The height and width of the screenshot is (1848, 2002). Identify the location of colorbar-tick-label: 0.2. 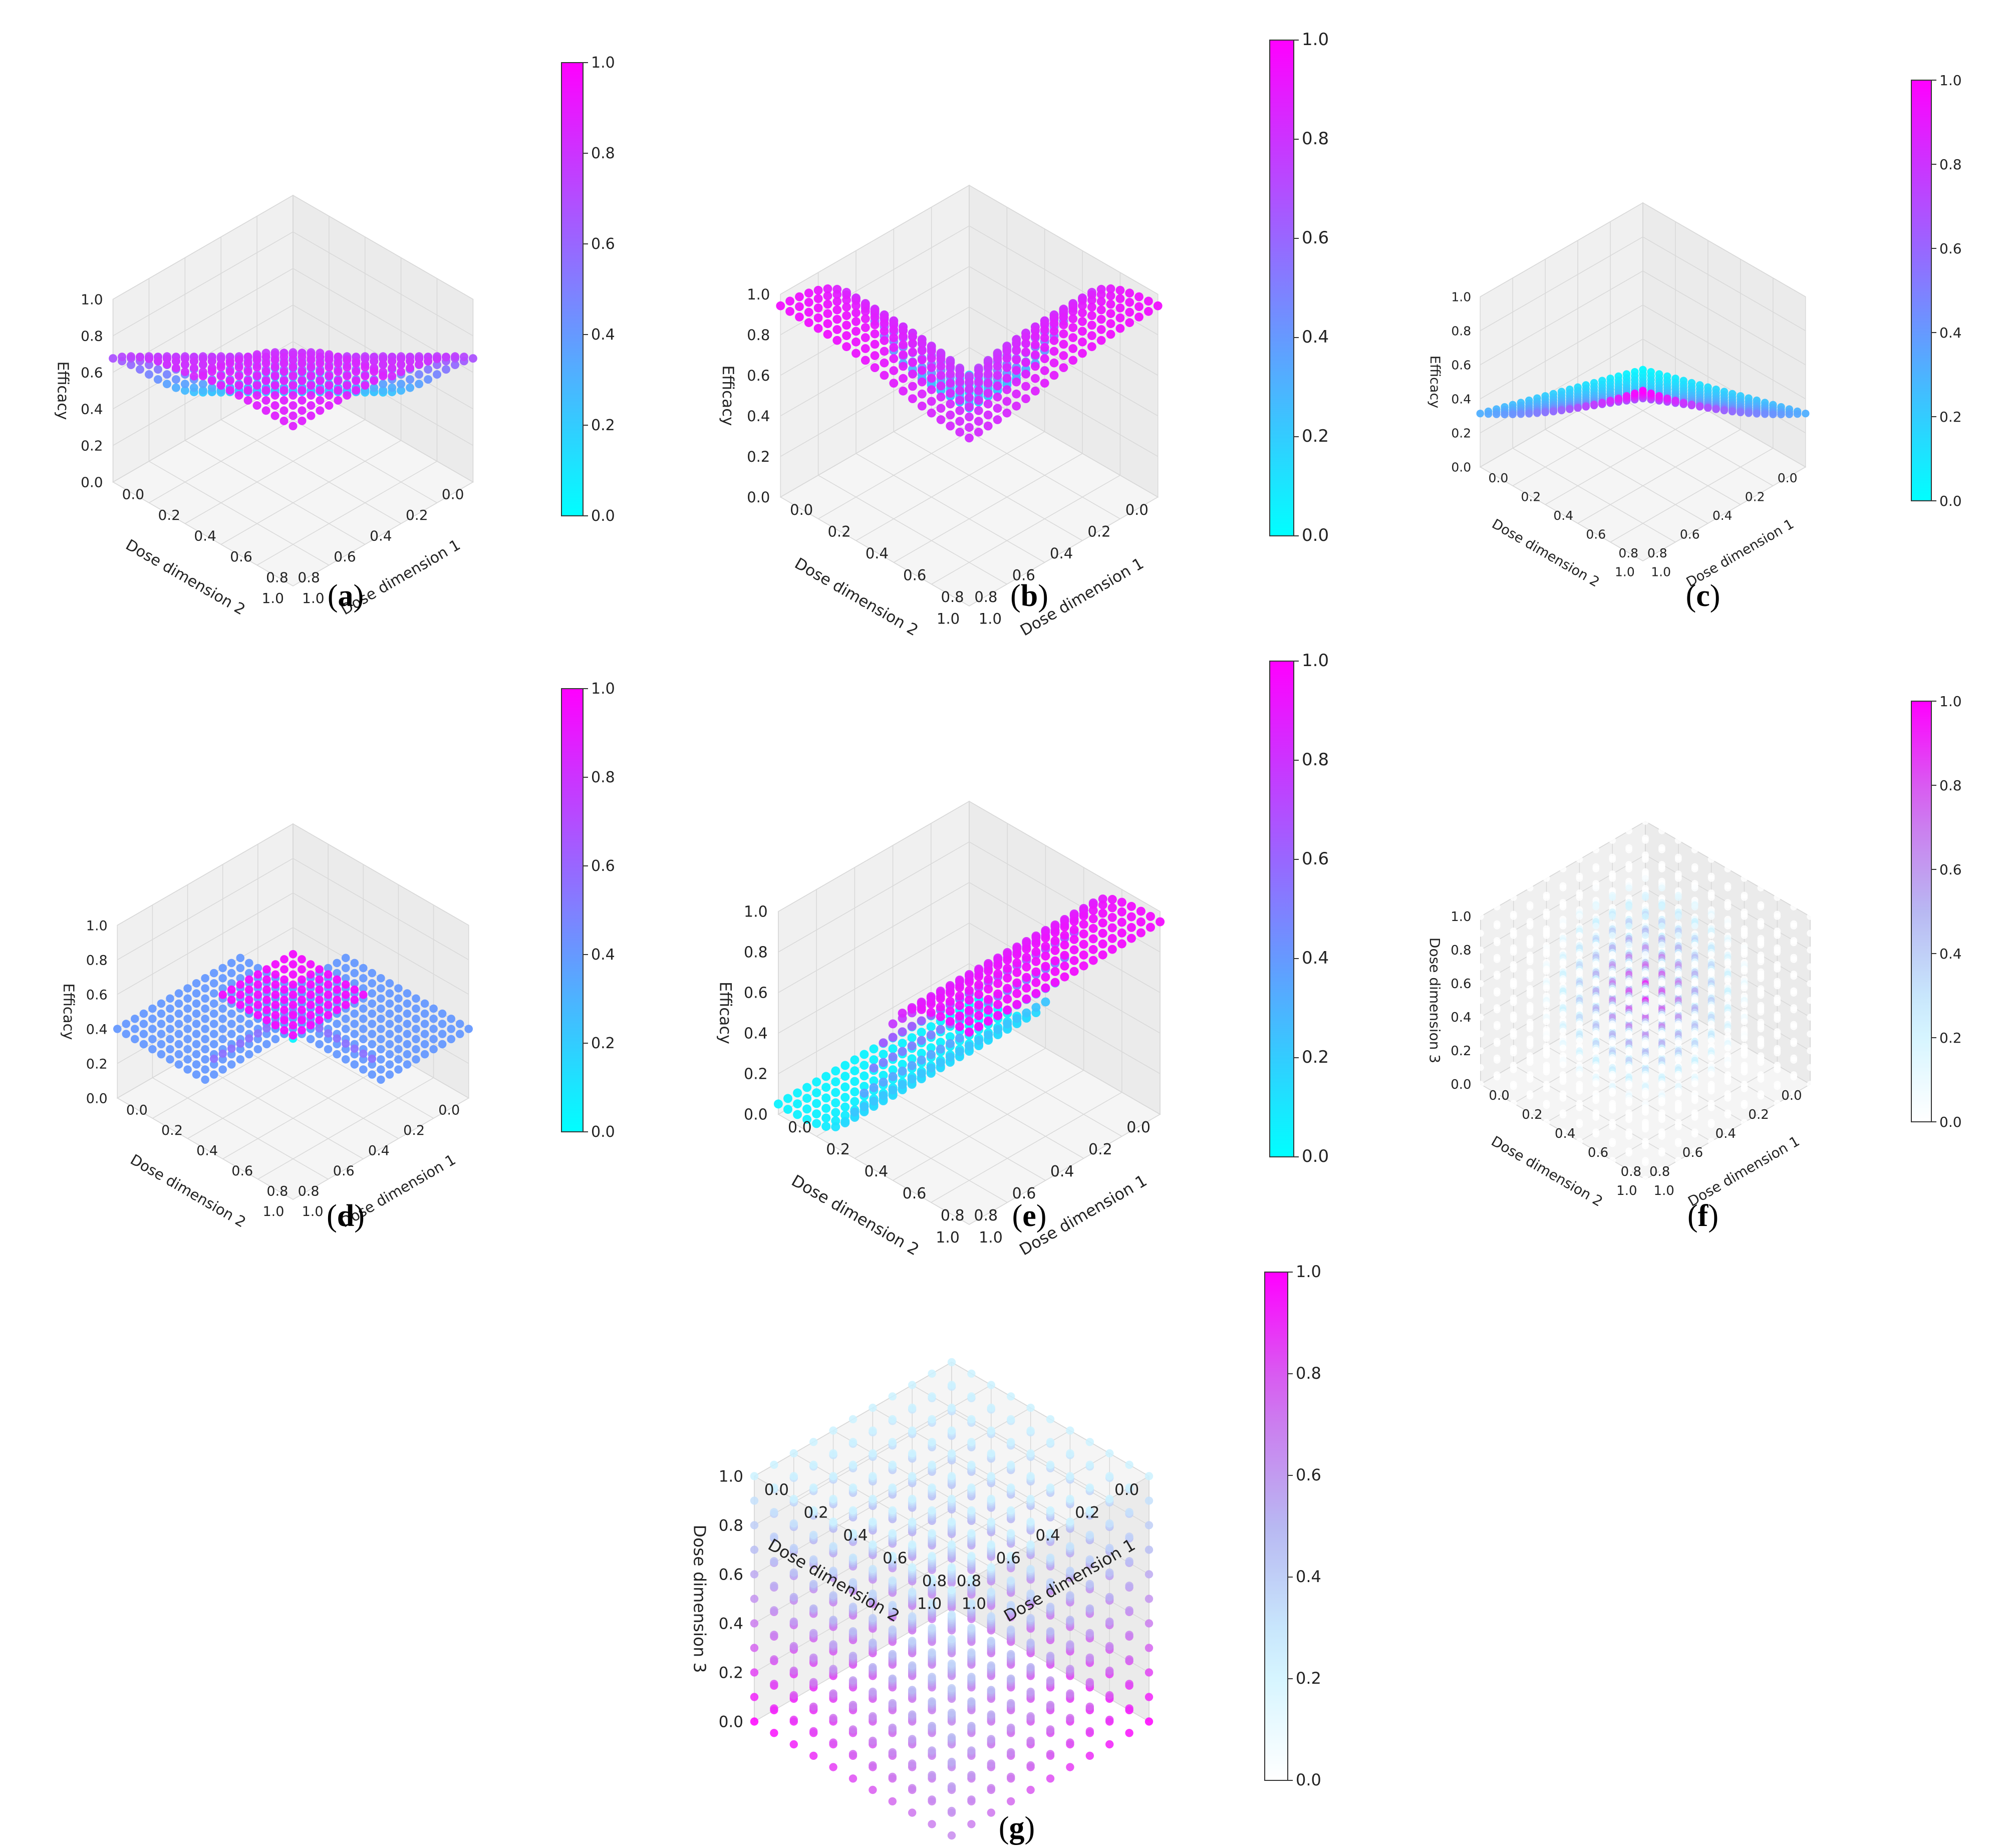
(1950, 417).